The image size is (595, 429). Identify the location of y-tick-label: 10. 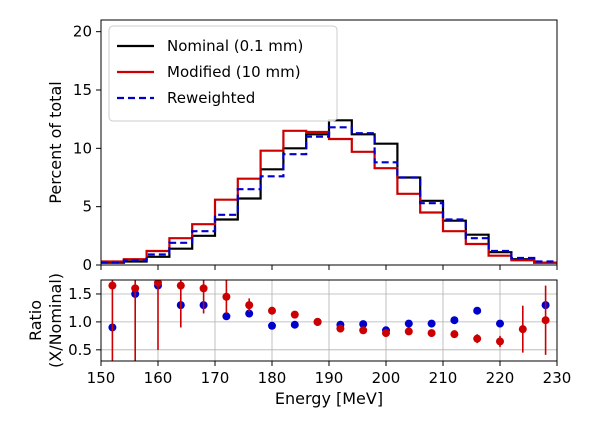
(82, 148).